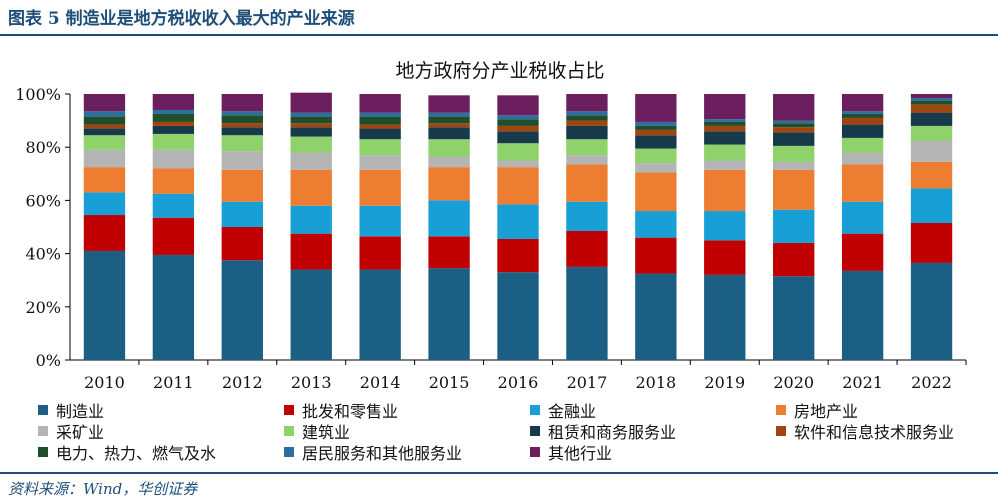 The height and width of the screenshot is (502, 998). Describe the element at coordinates (499, 71) in the screenshot. I see `chart-title: 地方政府分产业税收占比` at that location.